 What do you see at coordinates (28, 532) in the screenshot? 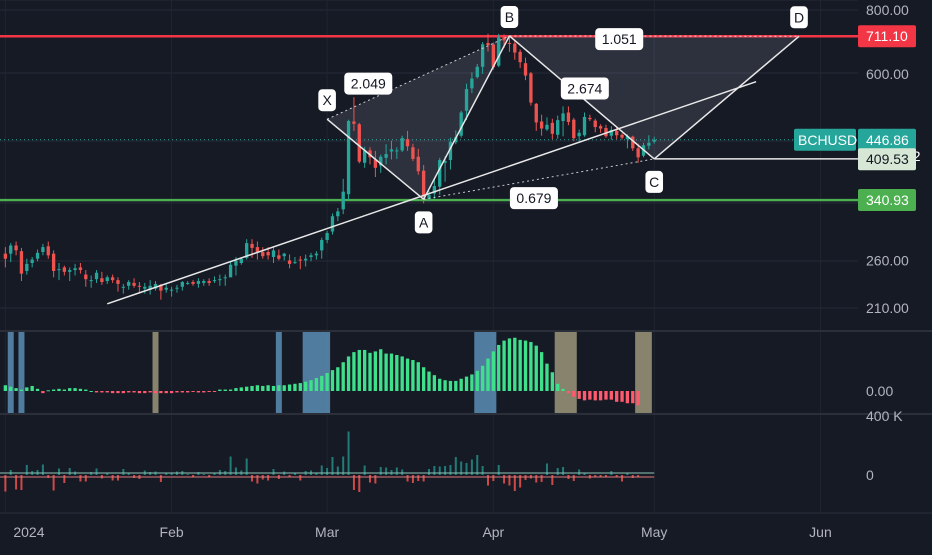
I see `time-label-2024: 2024` at bounding box center [28, 532].